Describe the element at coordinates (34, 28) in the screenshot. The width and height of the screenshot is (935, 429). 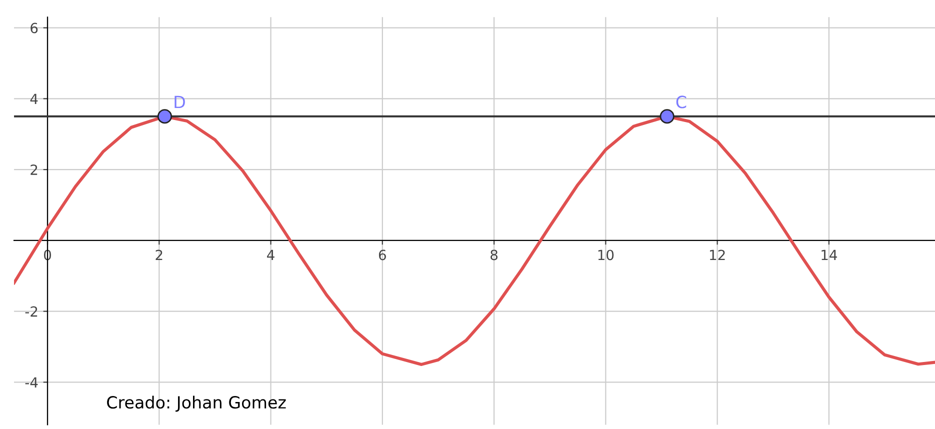
I see `y-tick-label: 6` at that location.